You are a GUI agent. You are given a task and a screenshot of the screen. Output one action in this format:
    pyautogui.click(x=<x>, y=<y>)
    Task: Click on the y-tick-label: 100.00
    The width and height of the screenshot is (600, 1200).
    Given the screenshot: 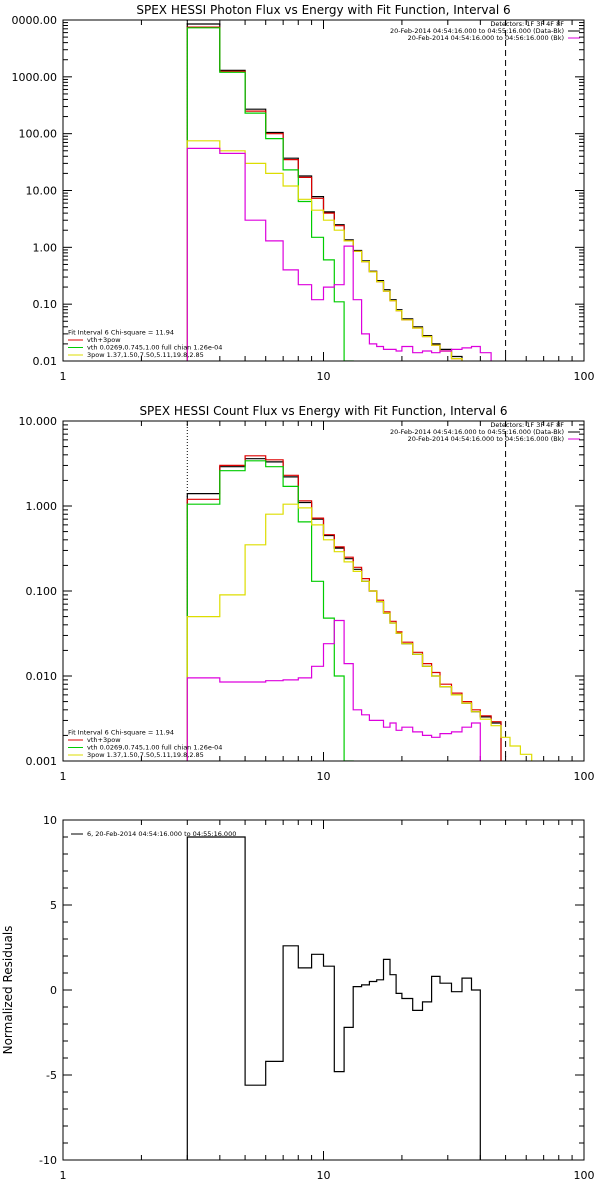 What is the action you would take?
    pyautogui.click(x=38, y=134)
    